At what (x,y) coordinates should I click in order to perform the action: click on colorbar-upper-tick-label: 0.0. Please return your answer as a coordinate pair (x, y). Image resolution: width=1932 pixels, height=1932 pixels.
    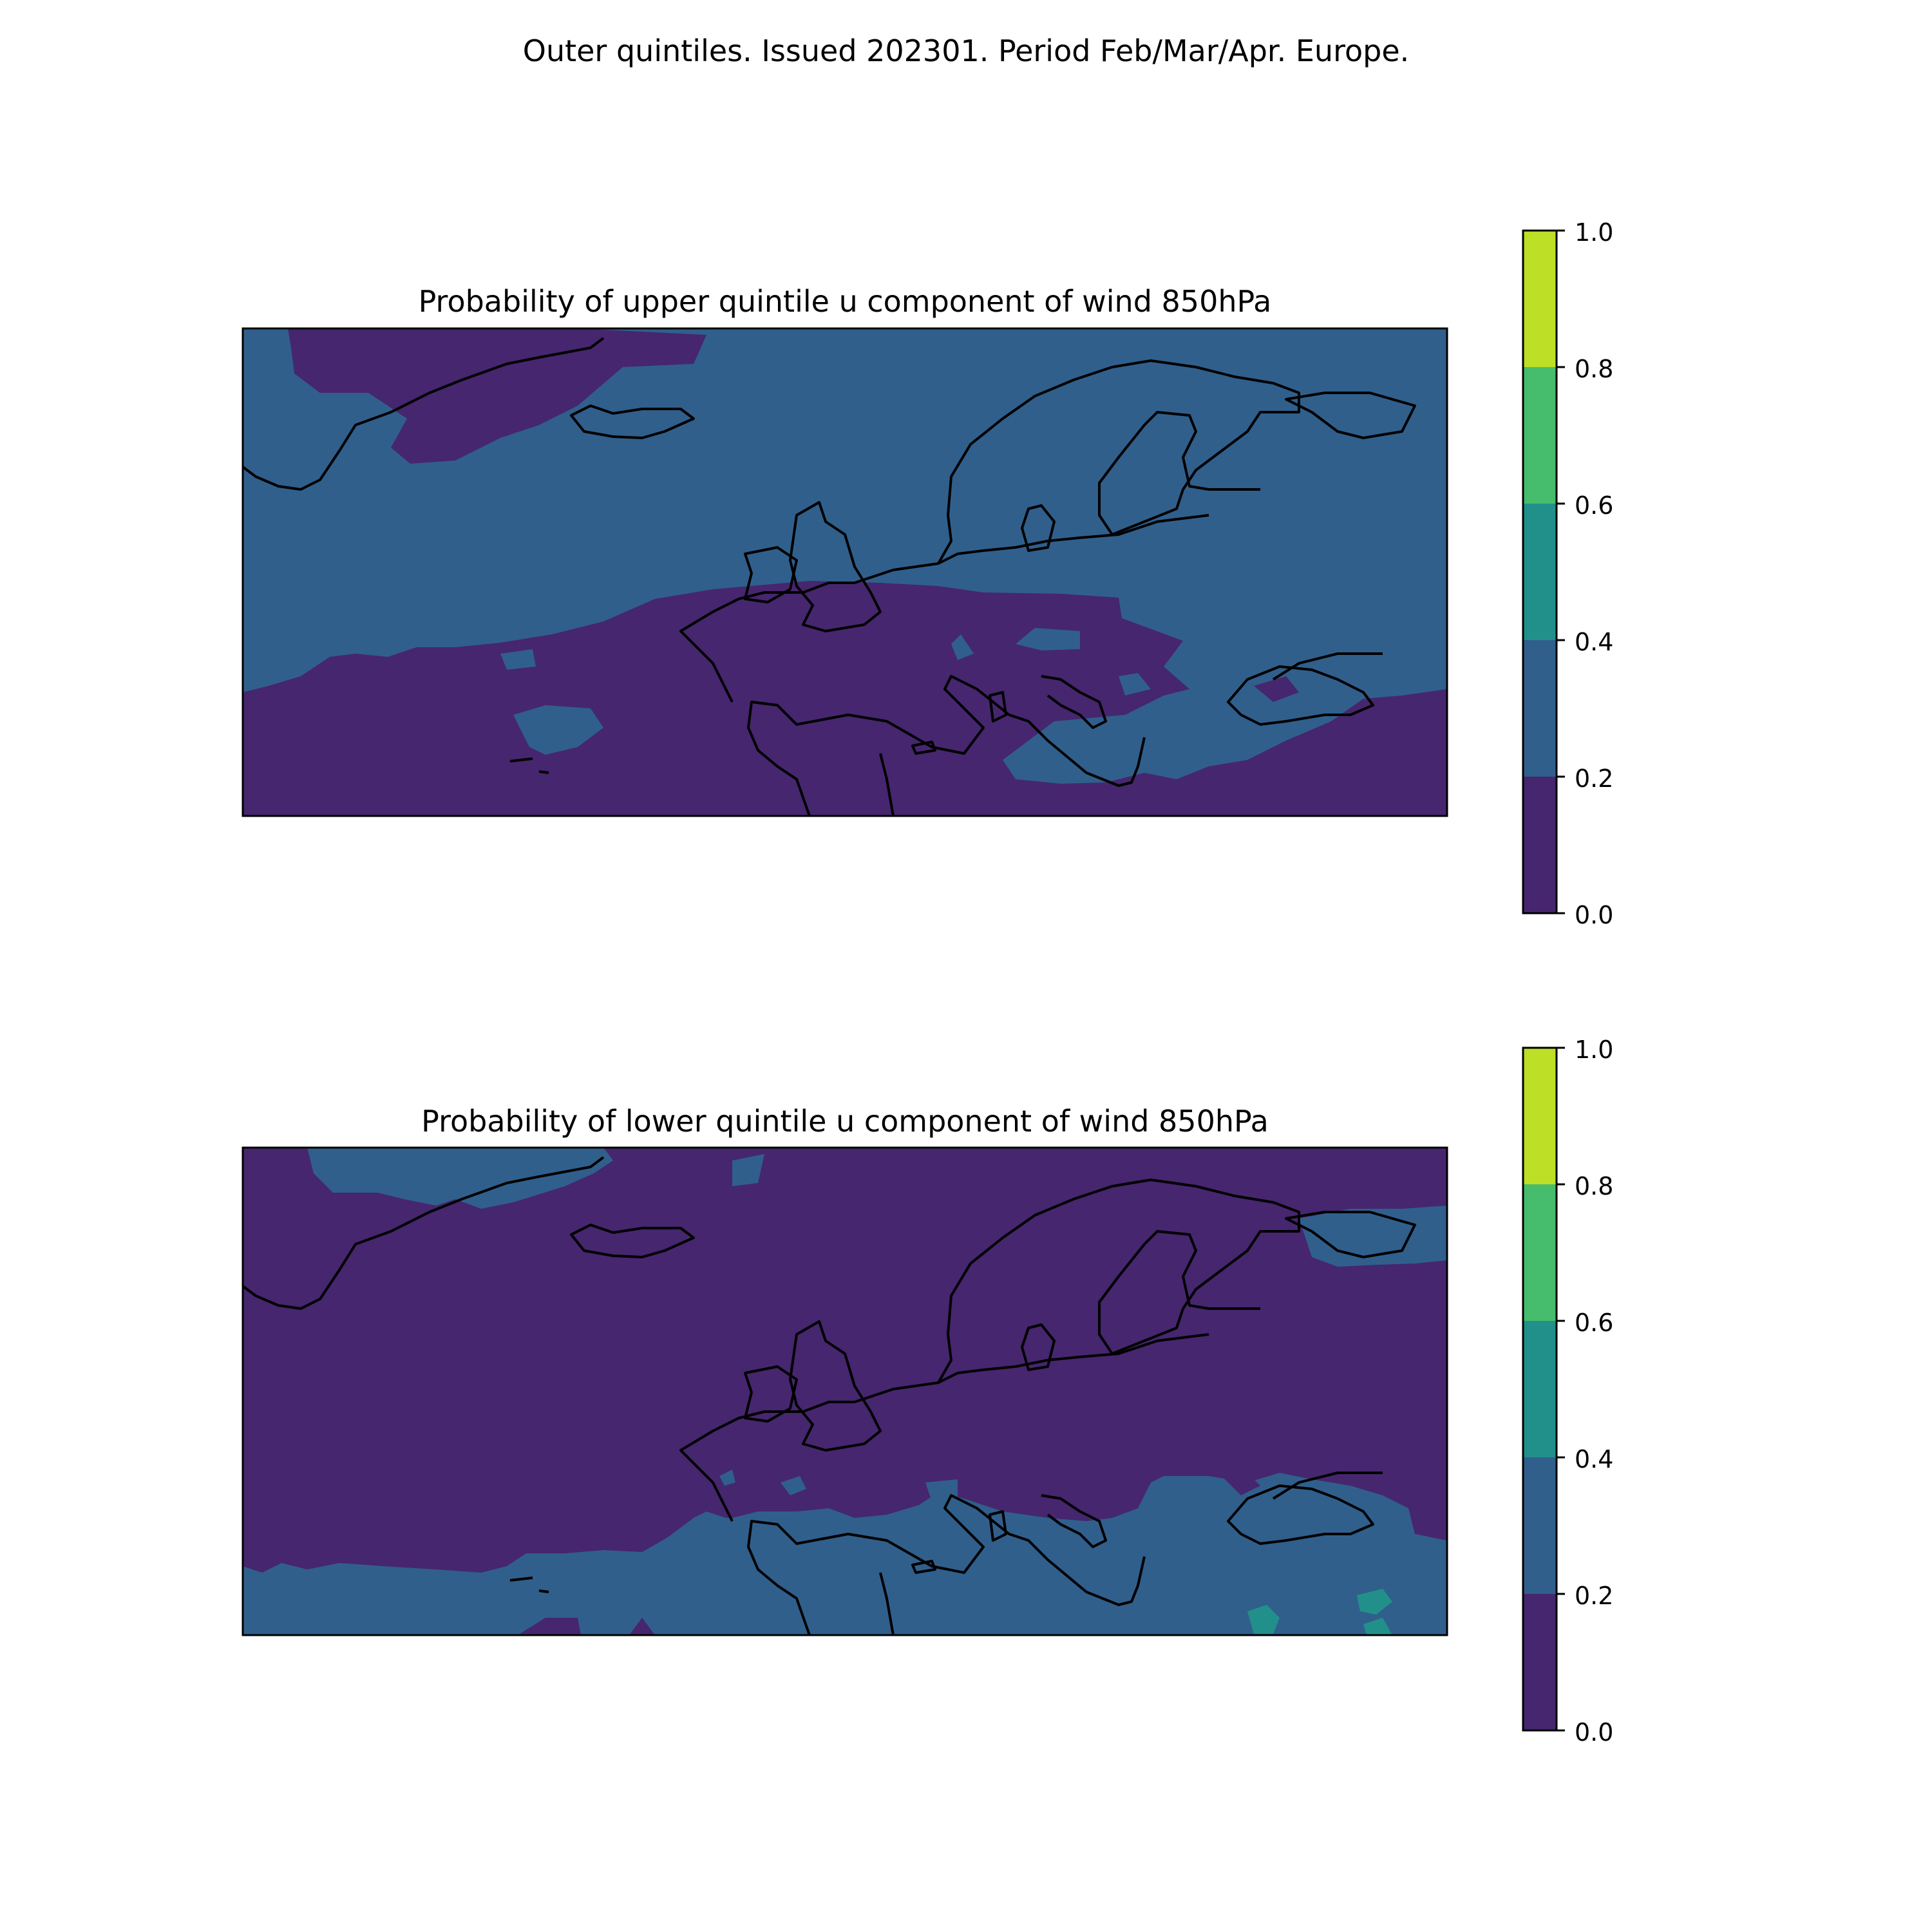
    Looking at the image, I should click on (1594, 915).